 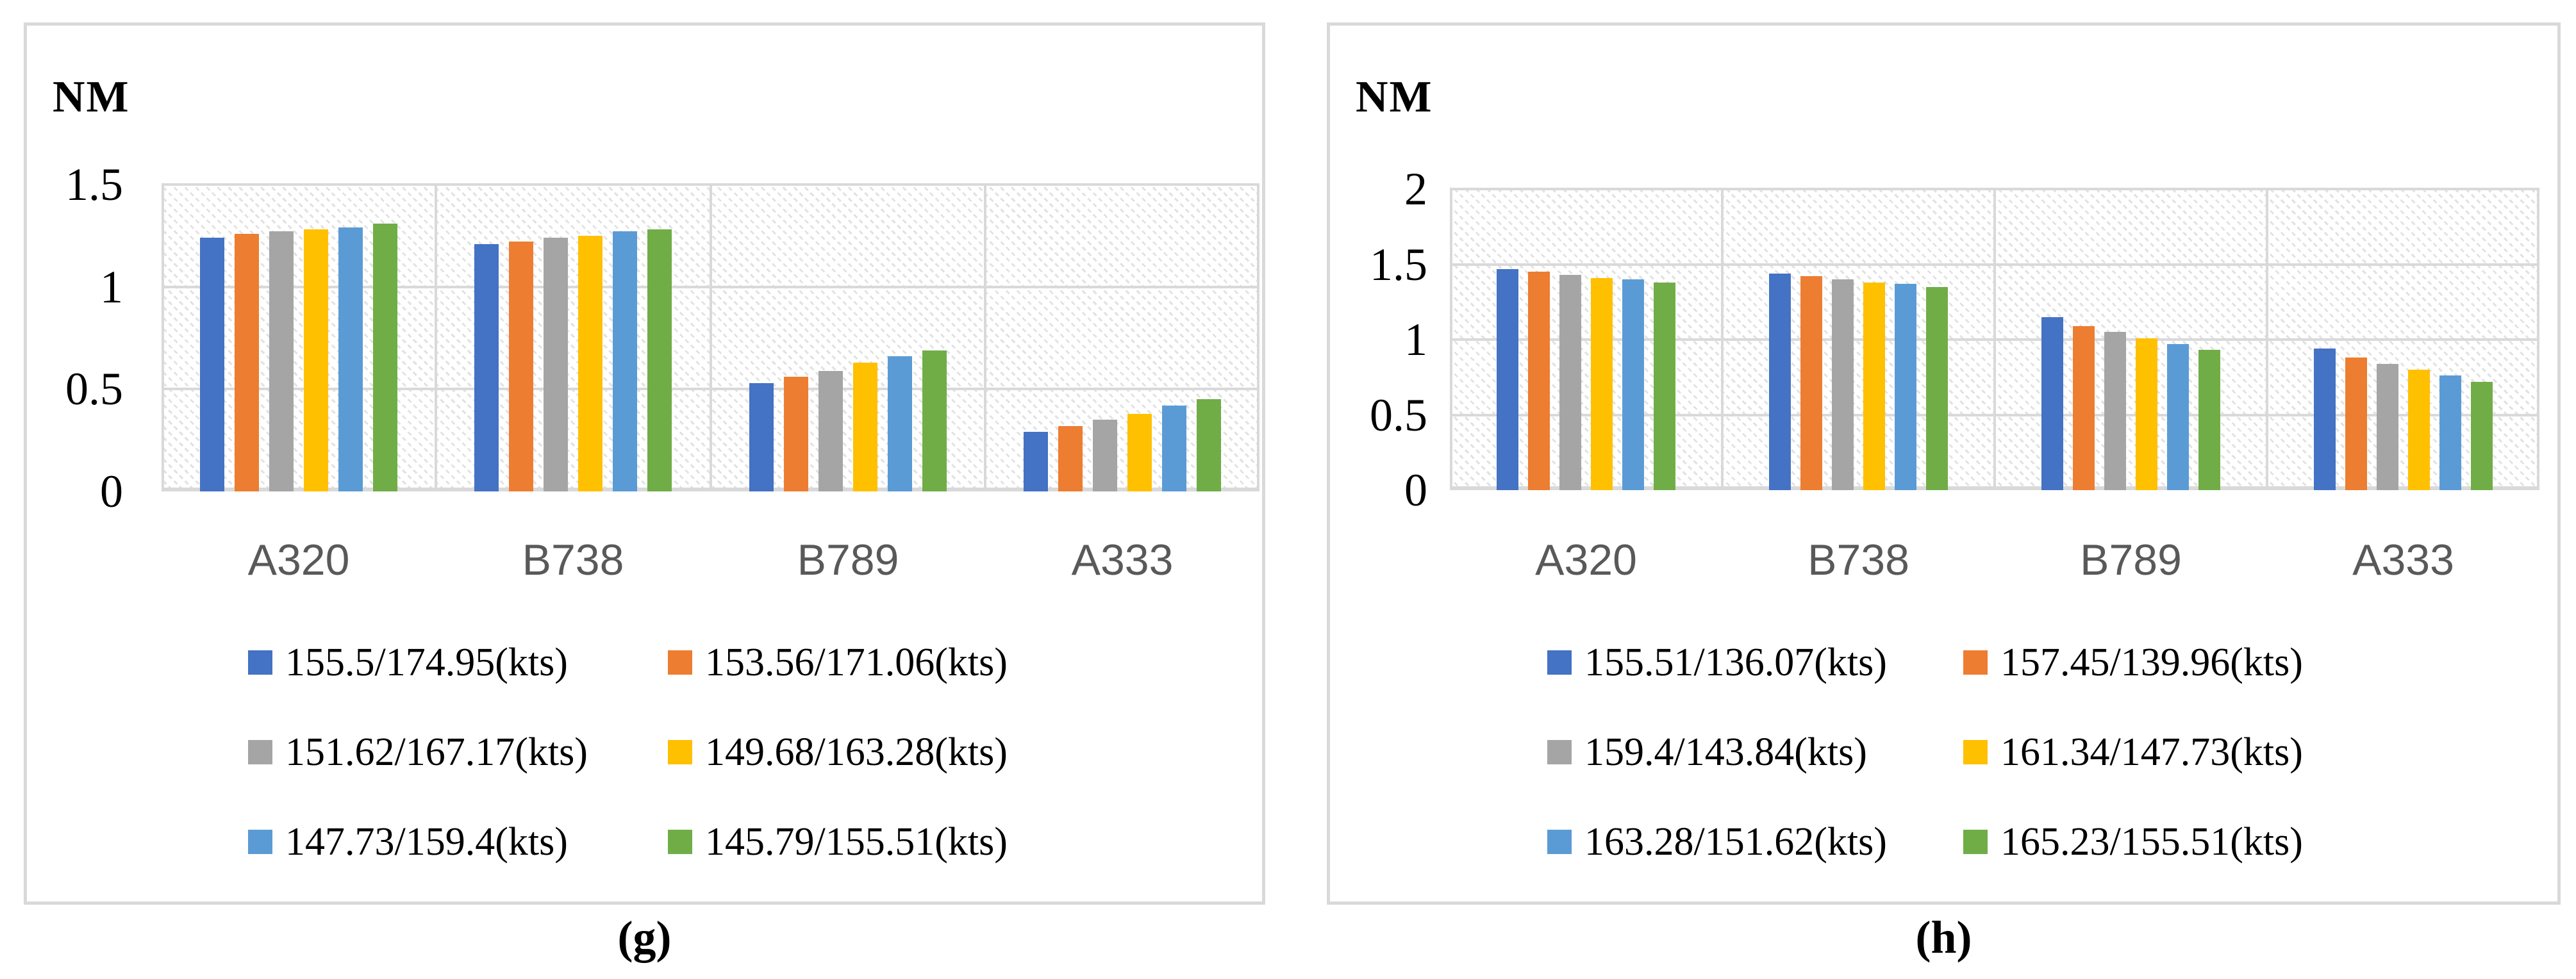 I want to click on legend-label: 159.4/143.84(kts), so click(x=1725, y=752).